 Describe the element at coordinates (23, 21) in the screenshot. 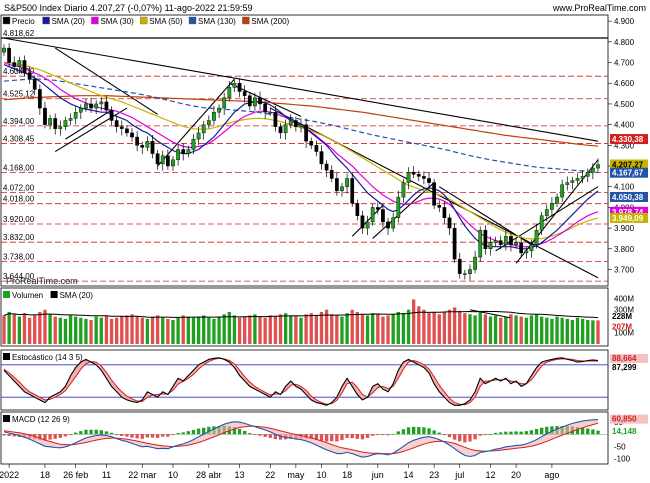

I see `legend-label: Precio` at that location.